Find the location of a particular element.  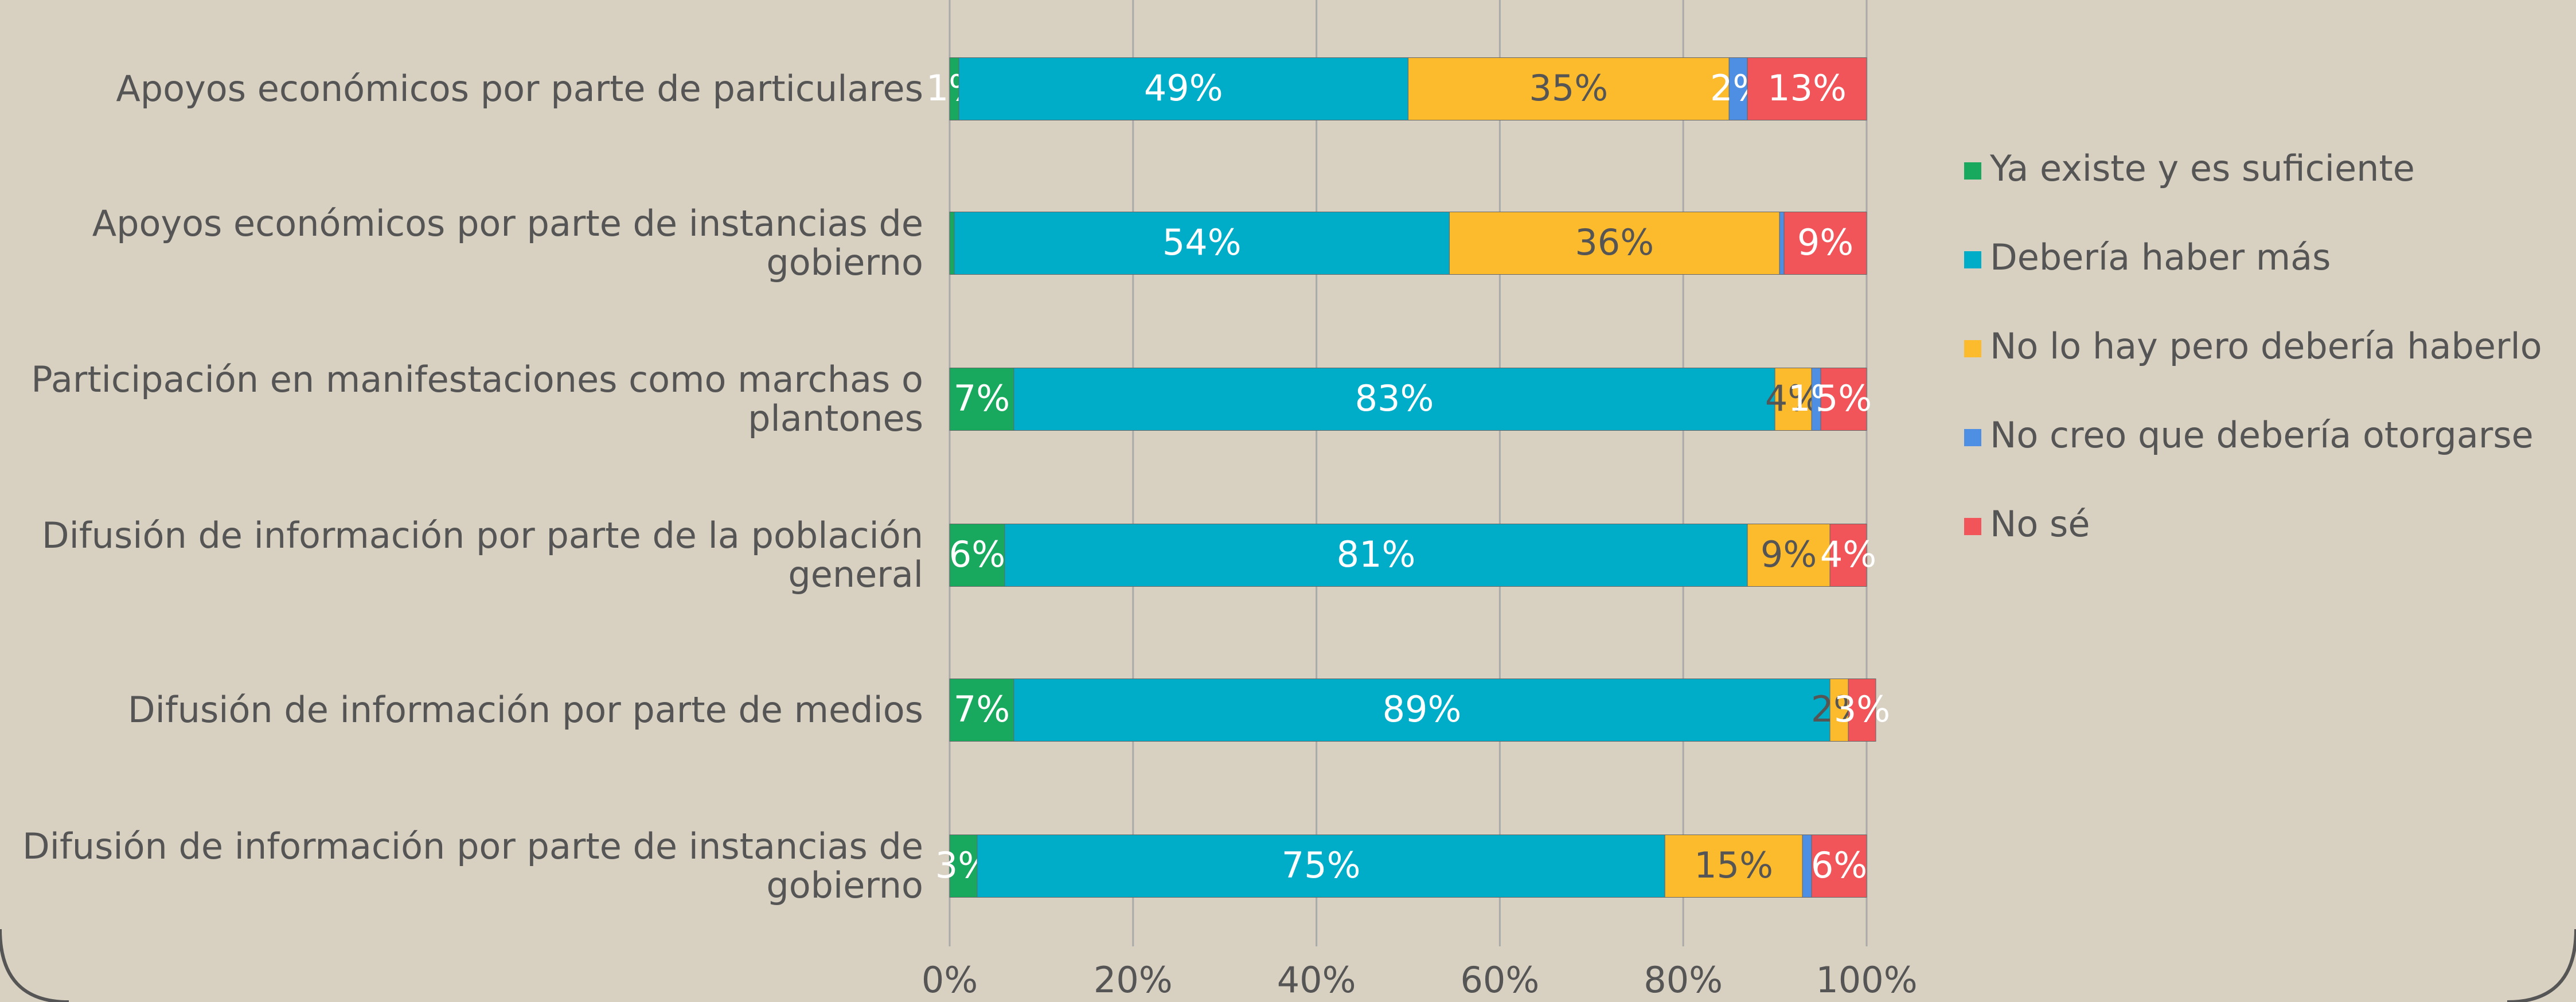

x-tick-label: 60% is located at coordinates (1500, 980).